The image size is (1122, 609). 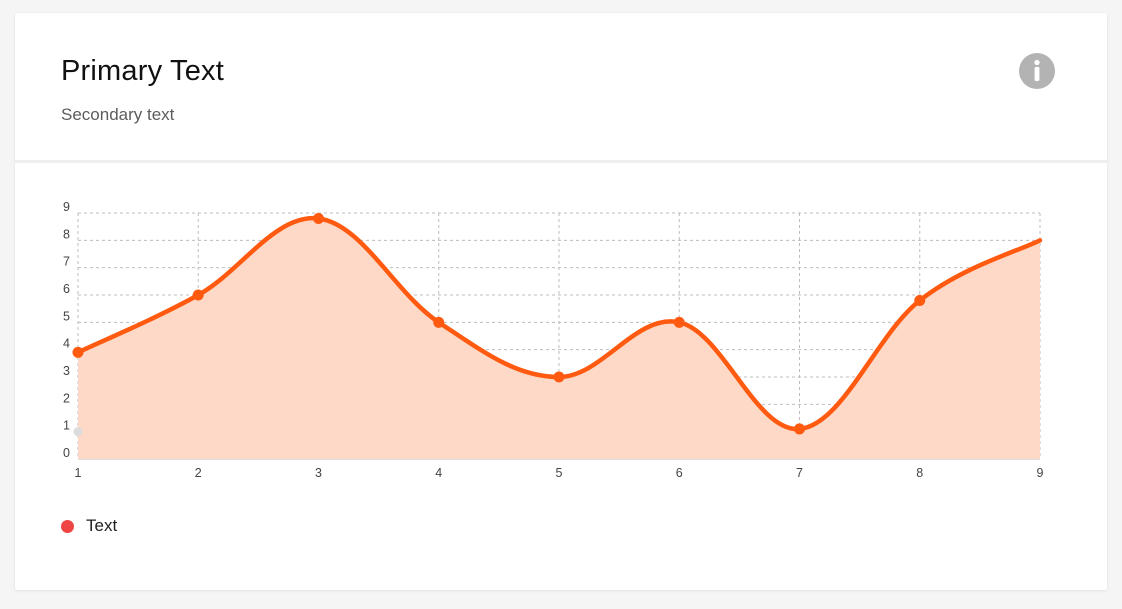 What do you see at coordinates (318, 473) in the screenshot?
I see `x-tick-label: 3` at bounding box center [318, 473].